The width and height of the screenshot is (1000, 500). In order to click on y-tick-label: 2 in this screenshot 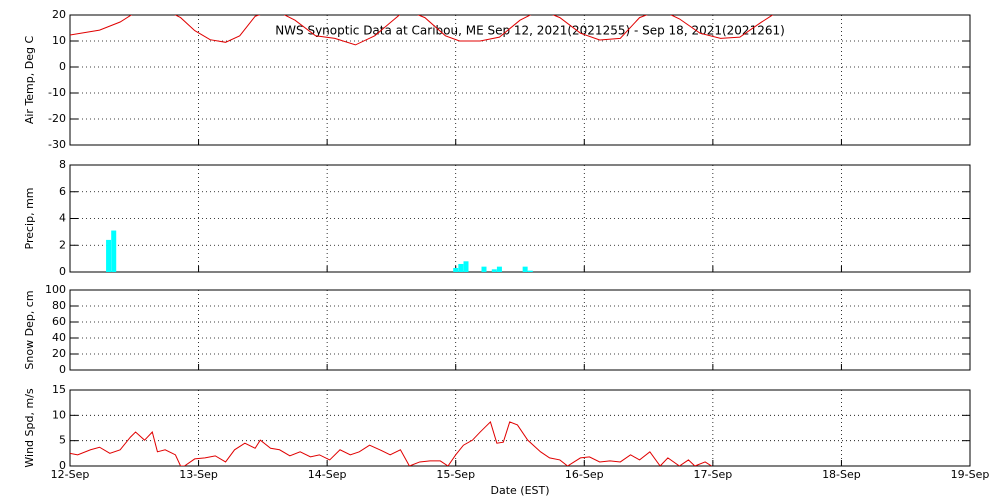, I will do `click(62, 244)`.